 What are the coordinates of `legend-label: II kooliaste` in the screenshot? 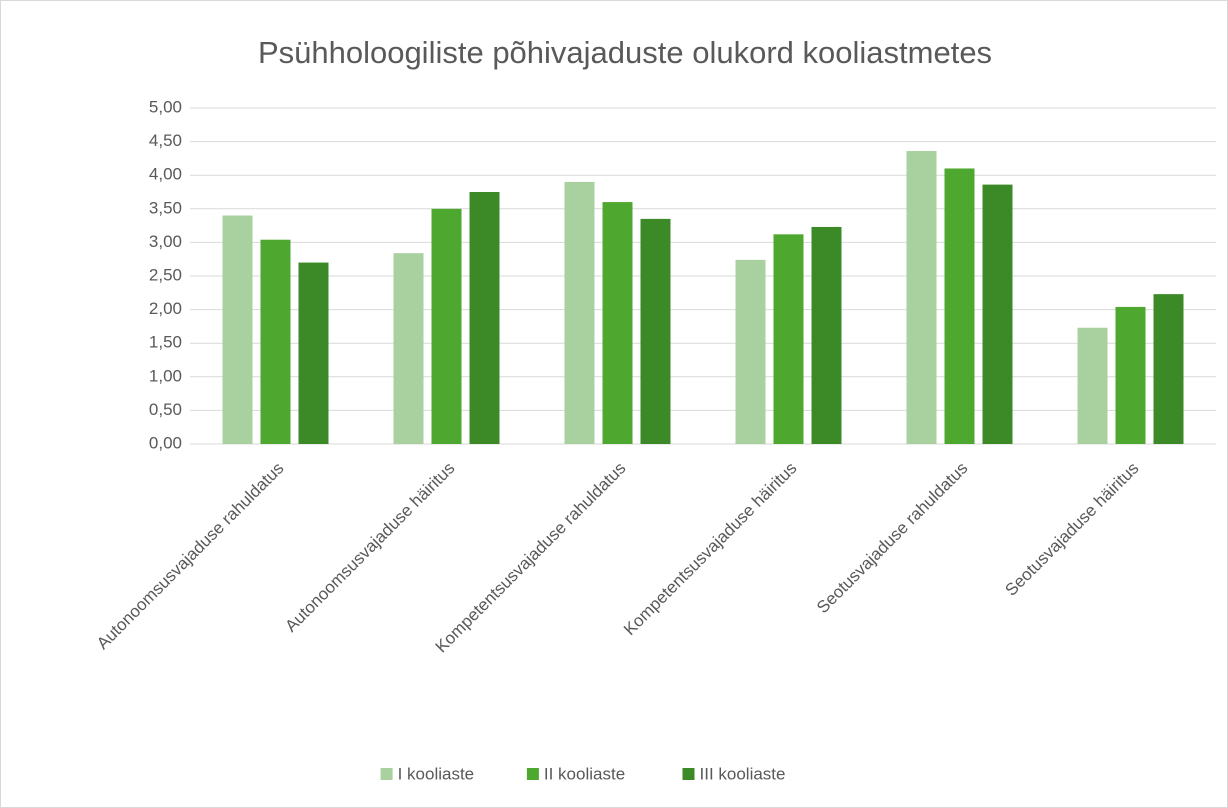 It's located at (584, 773).